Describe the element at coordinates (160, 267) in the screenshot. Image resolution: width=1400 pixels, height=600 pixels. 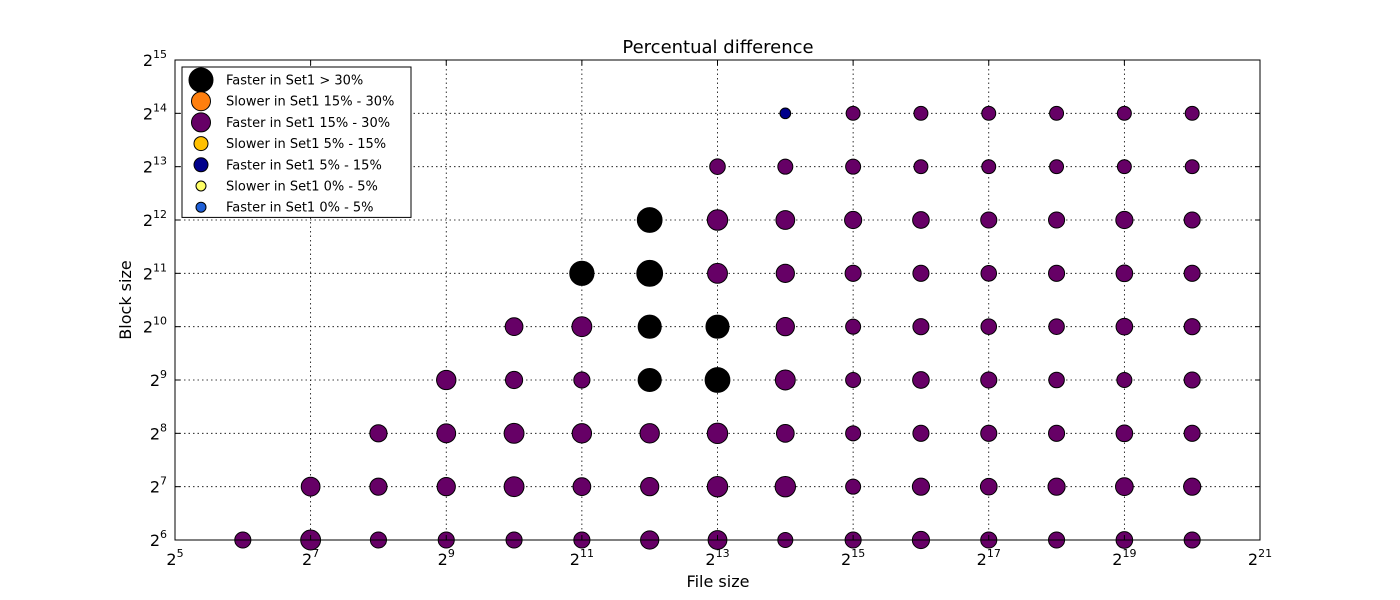
I see `y-tick-exponent: 11` at that location.